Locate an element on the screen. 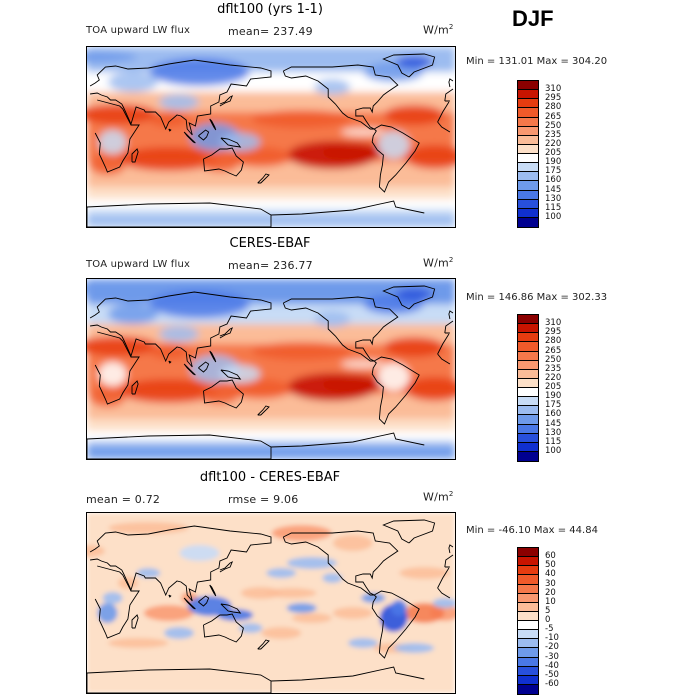 The height and width of the screenshot is (700, 700). panel-1-colorbar is located at coordinates (528, 154).